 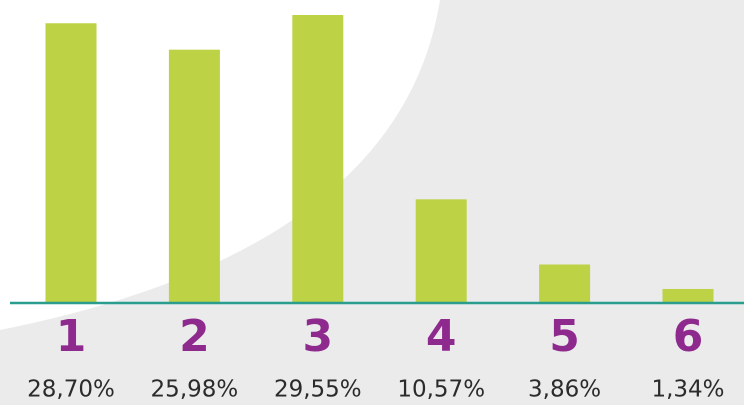 I want to click on value-label: 25,98%, so click(x=195, y=390).